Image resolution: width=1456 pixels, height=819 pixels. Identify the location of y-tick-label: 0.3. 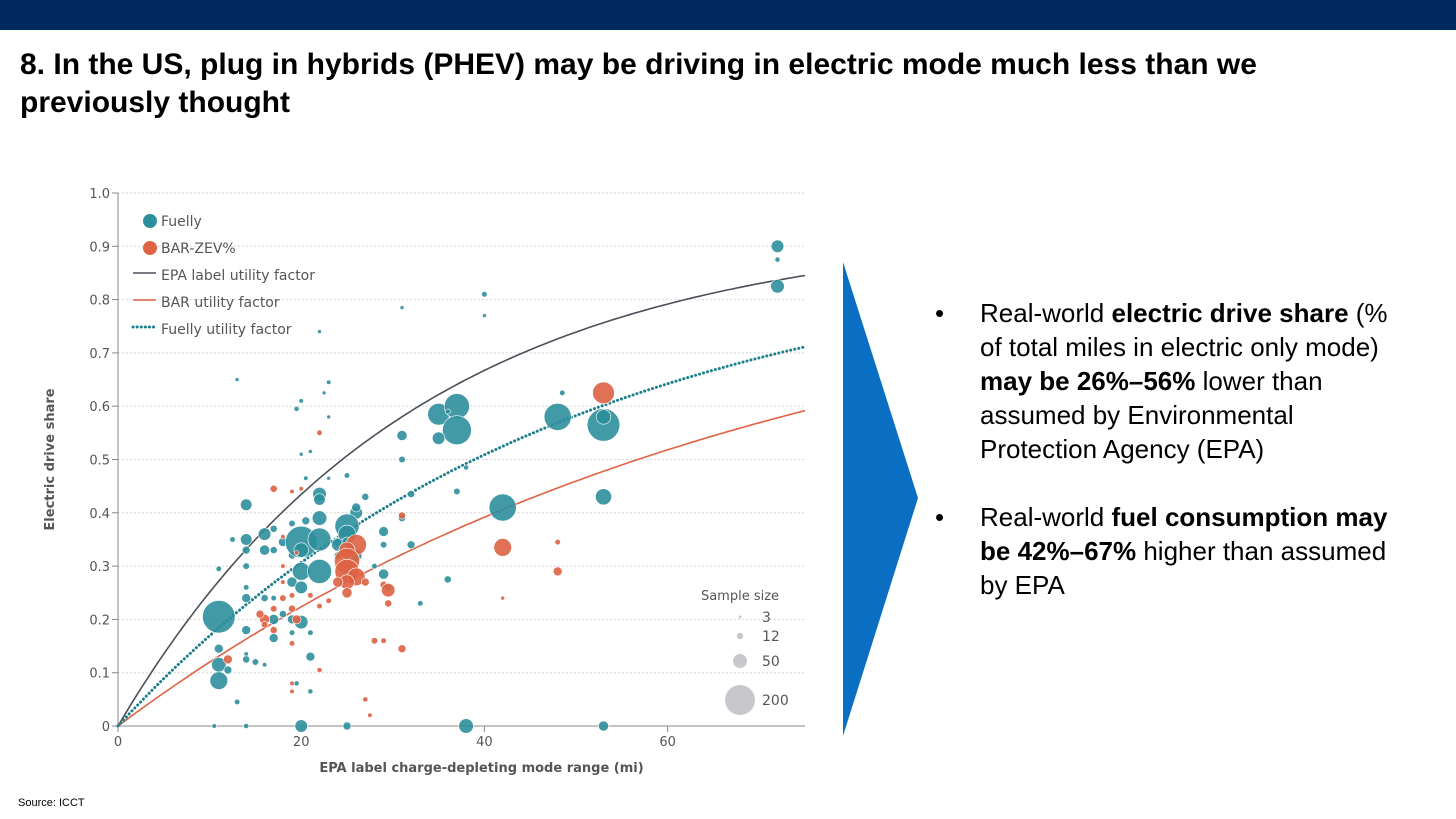
(99, 567).